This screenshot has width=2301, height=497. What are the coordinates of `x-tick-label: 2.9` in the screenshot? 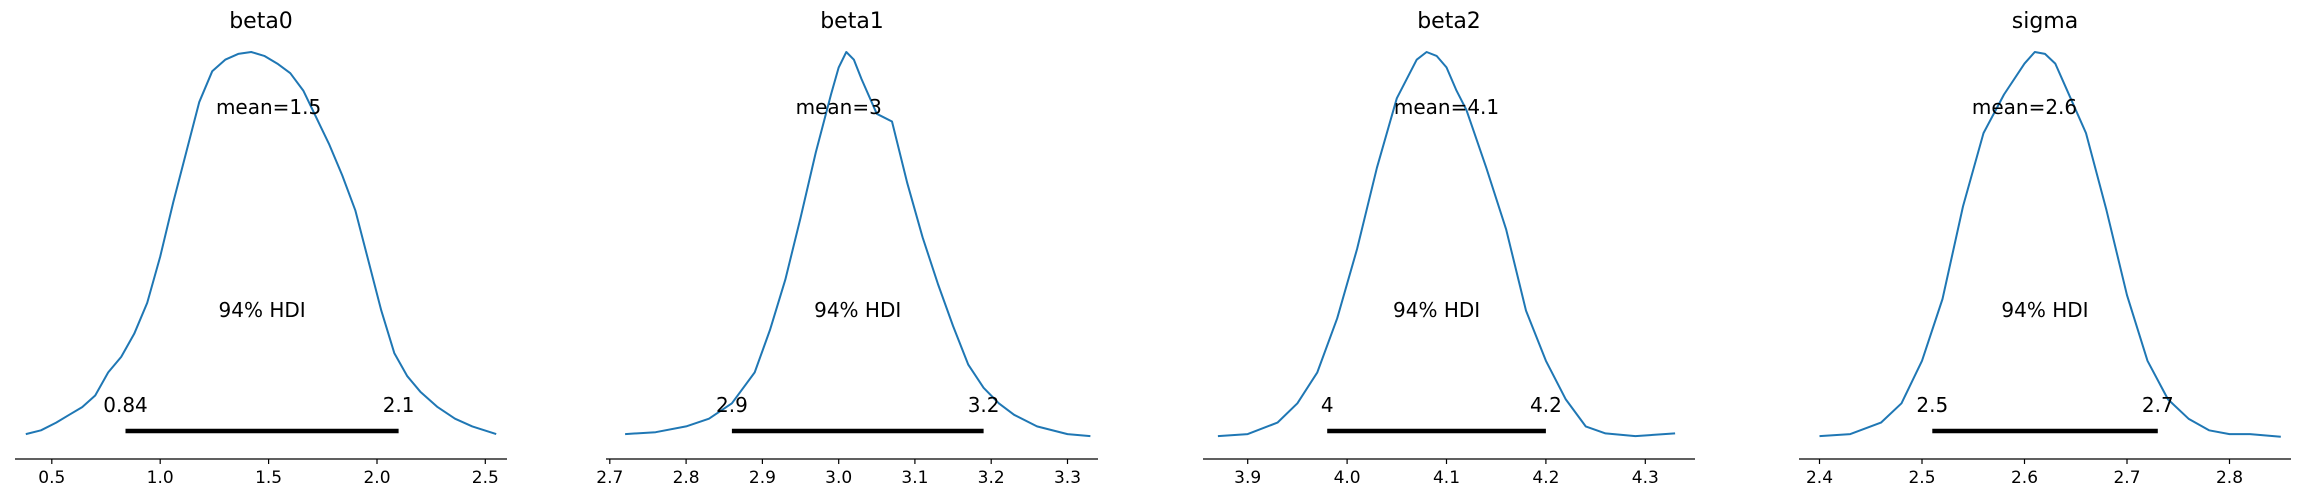 It's located at (762, 478).